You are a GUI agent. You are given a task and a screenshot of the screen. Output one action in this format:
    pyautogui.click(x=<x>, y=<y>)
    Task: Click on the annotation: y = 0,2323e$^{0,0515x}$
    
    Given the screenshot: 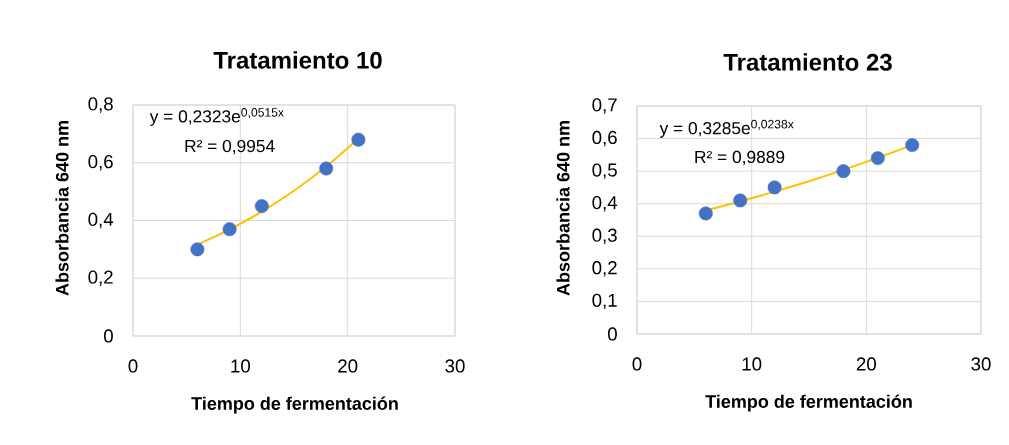 What is the action you would take?
    pyautogui.click(x=216, y=117)
    